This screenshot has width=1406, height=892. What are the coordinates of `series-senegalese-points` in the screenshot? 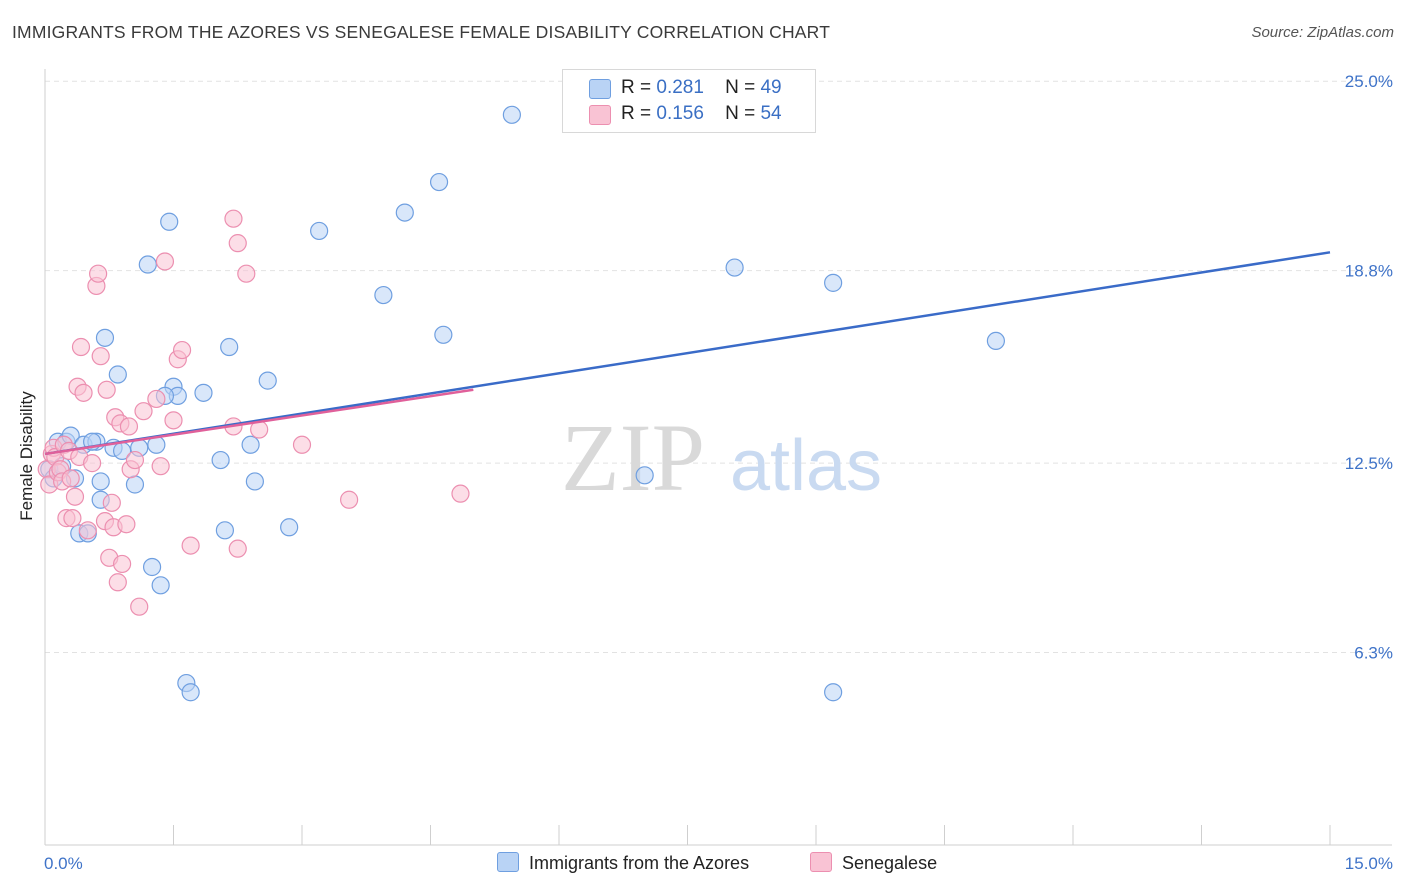 It's located at (253, 412).